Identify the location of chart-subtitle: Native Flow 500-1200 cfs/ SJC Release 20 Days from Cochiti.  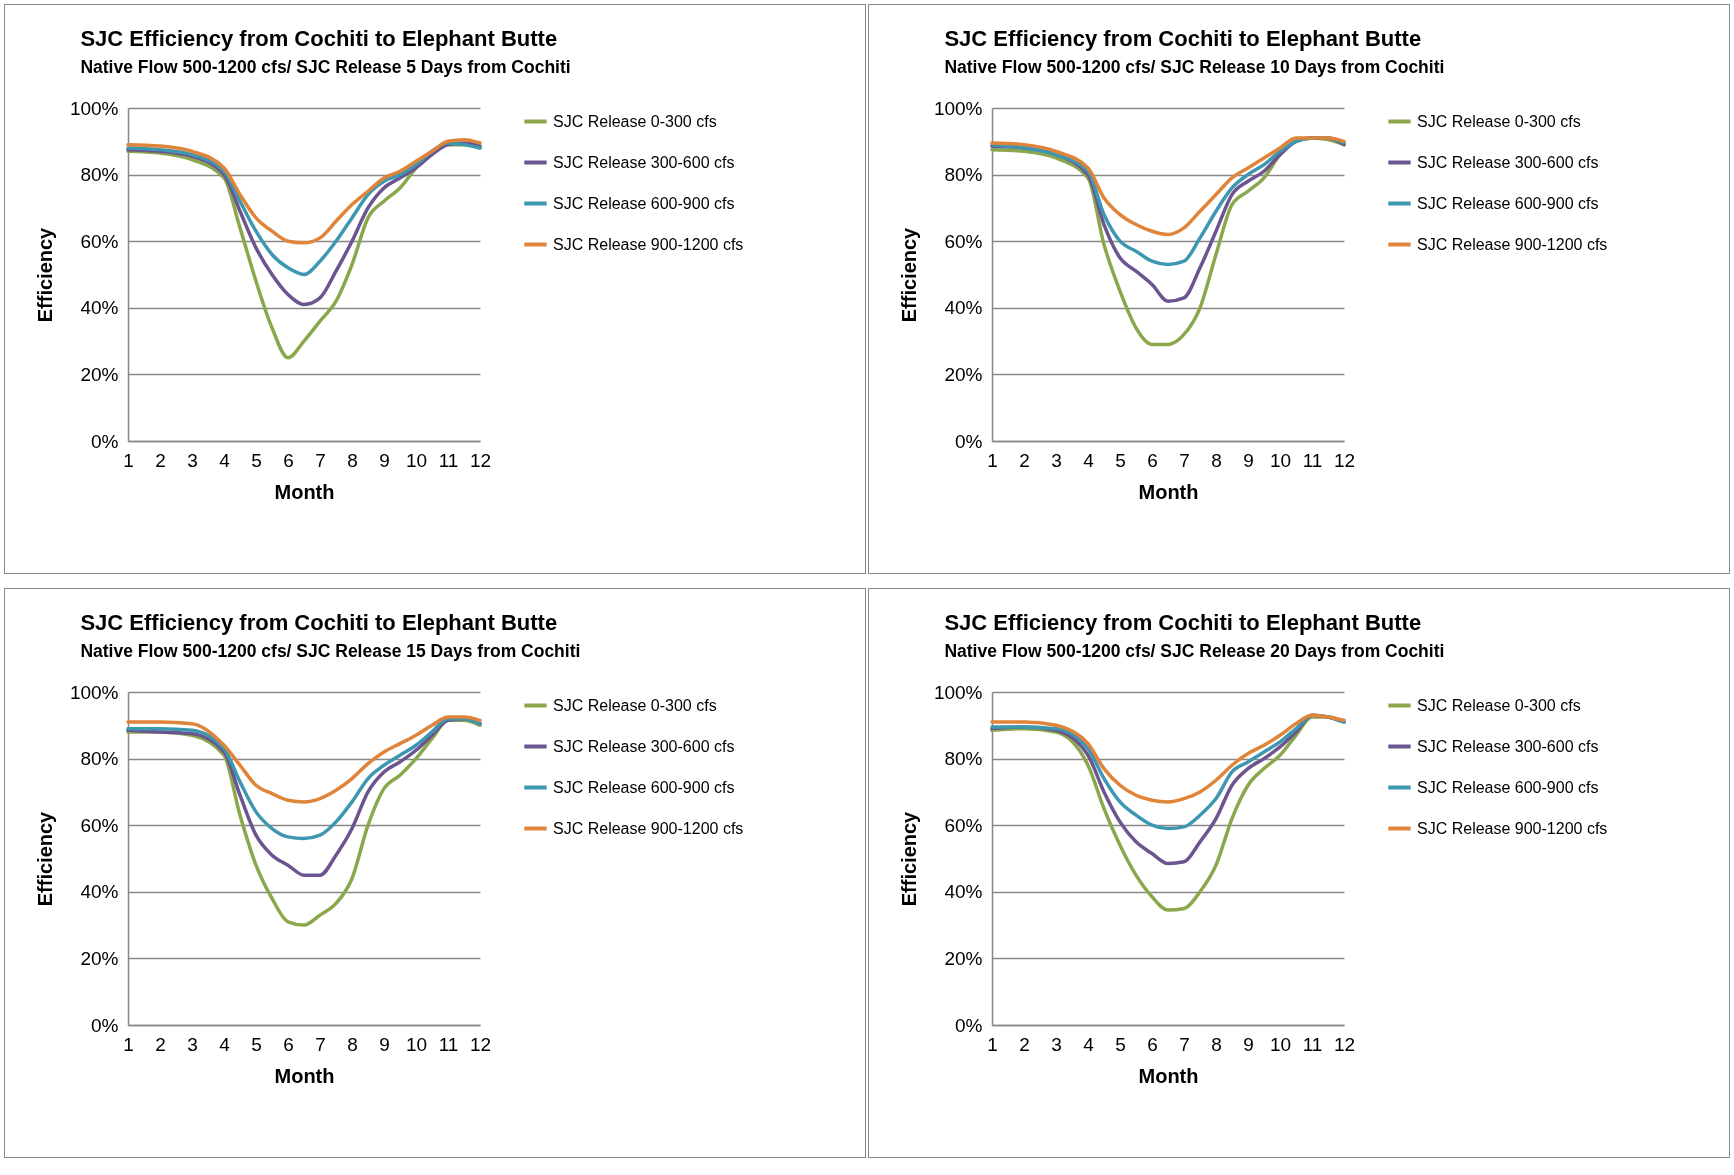
(1194, 650).